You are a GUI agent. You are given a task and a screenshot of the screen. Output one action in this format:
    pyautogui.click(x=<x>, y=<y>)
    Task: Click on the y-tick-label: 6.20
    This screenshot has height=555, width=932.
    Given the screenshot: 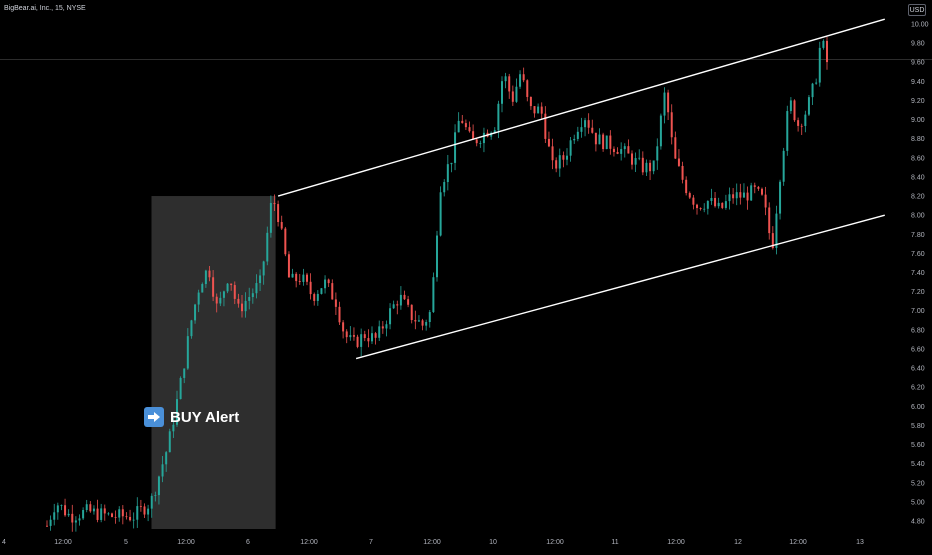 What is the action you would take?
    pyautogui.click(x=918, y=388)
    